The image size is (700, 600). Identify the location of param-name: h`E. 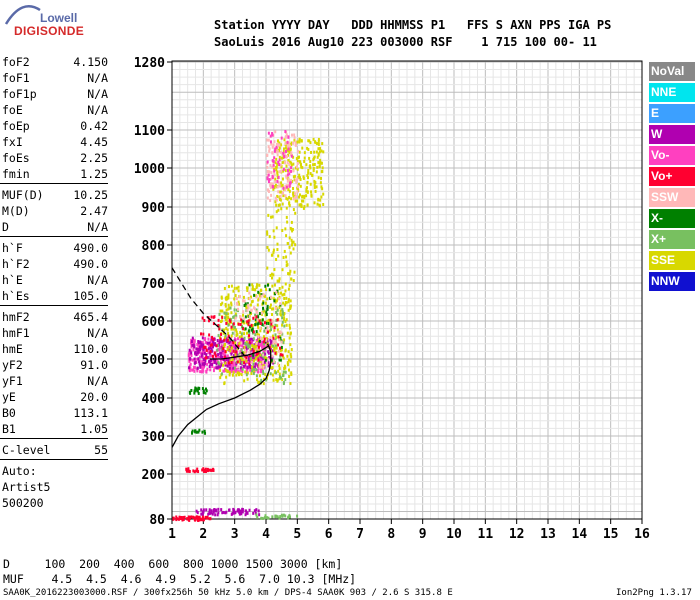
(12, 280).